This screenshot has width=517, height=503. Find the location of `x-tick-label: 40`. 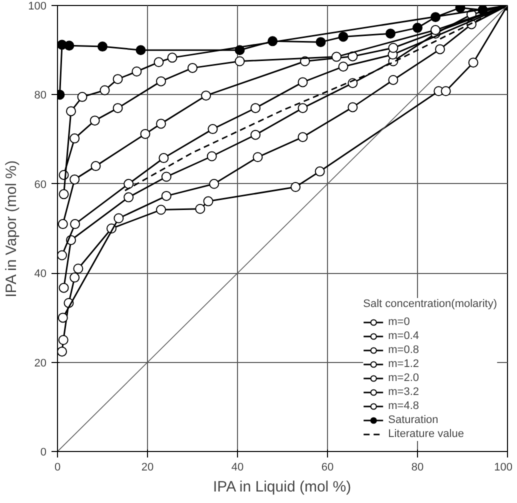

x-tick-label: 40 is located at coordinates (237, 468).